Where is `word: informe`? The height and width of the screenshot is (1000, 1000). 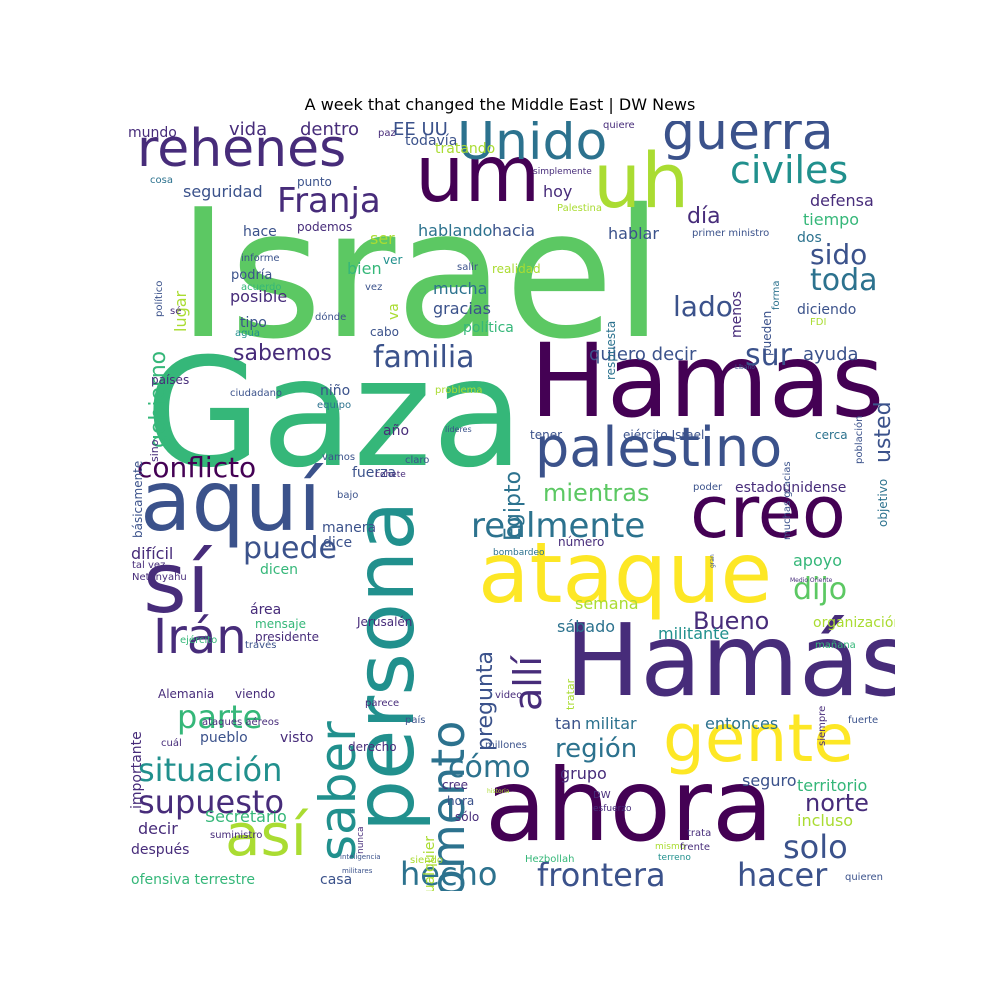 word: informe is located at coordinates (260, 258).